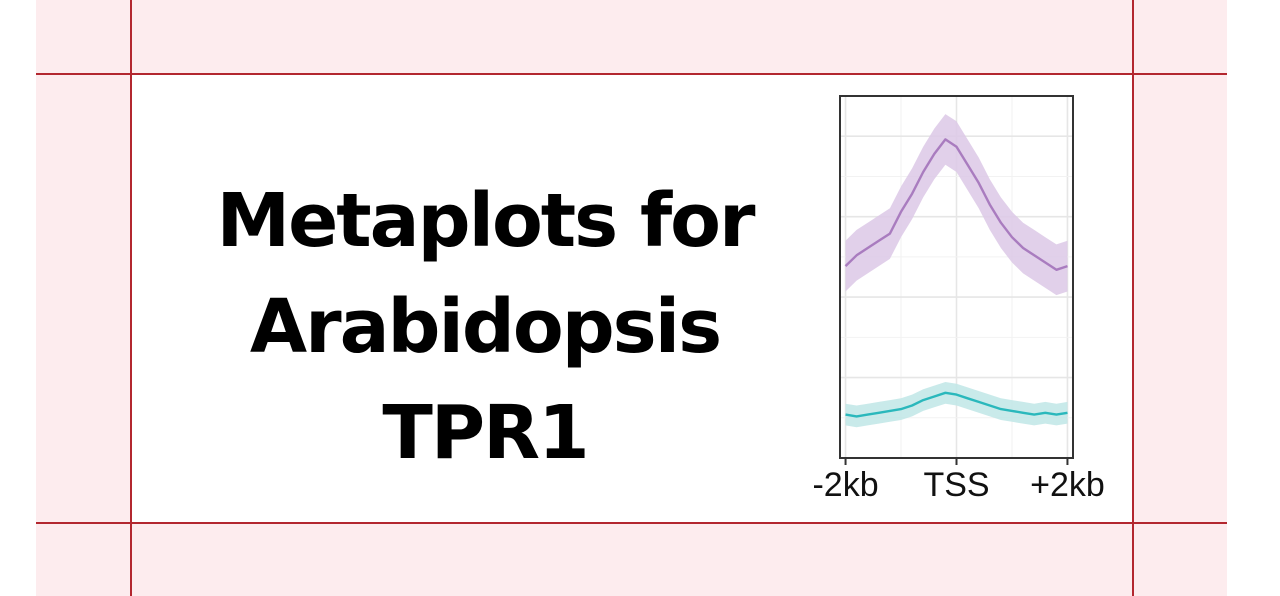  I want to click on page-margin-right, so click(1253, 298).